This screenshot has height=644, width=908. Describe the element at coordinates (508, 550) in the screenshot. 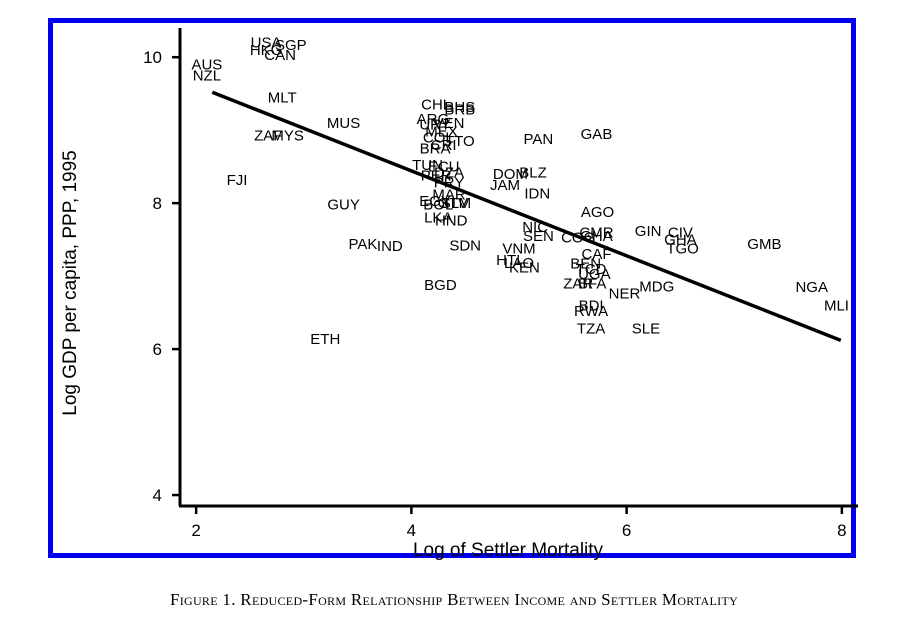

I see `x-axis-title: Log of Settler Mortality` at that location.